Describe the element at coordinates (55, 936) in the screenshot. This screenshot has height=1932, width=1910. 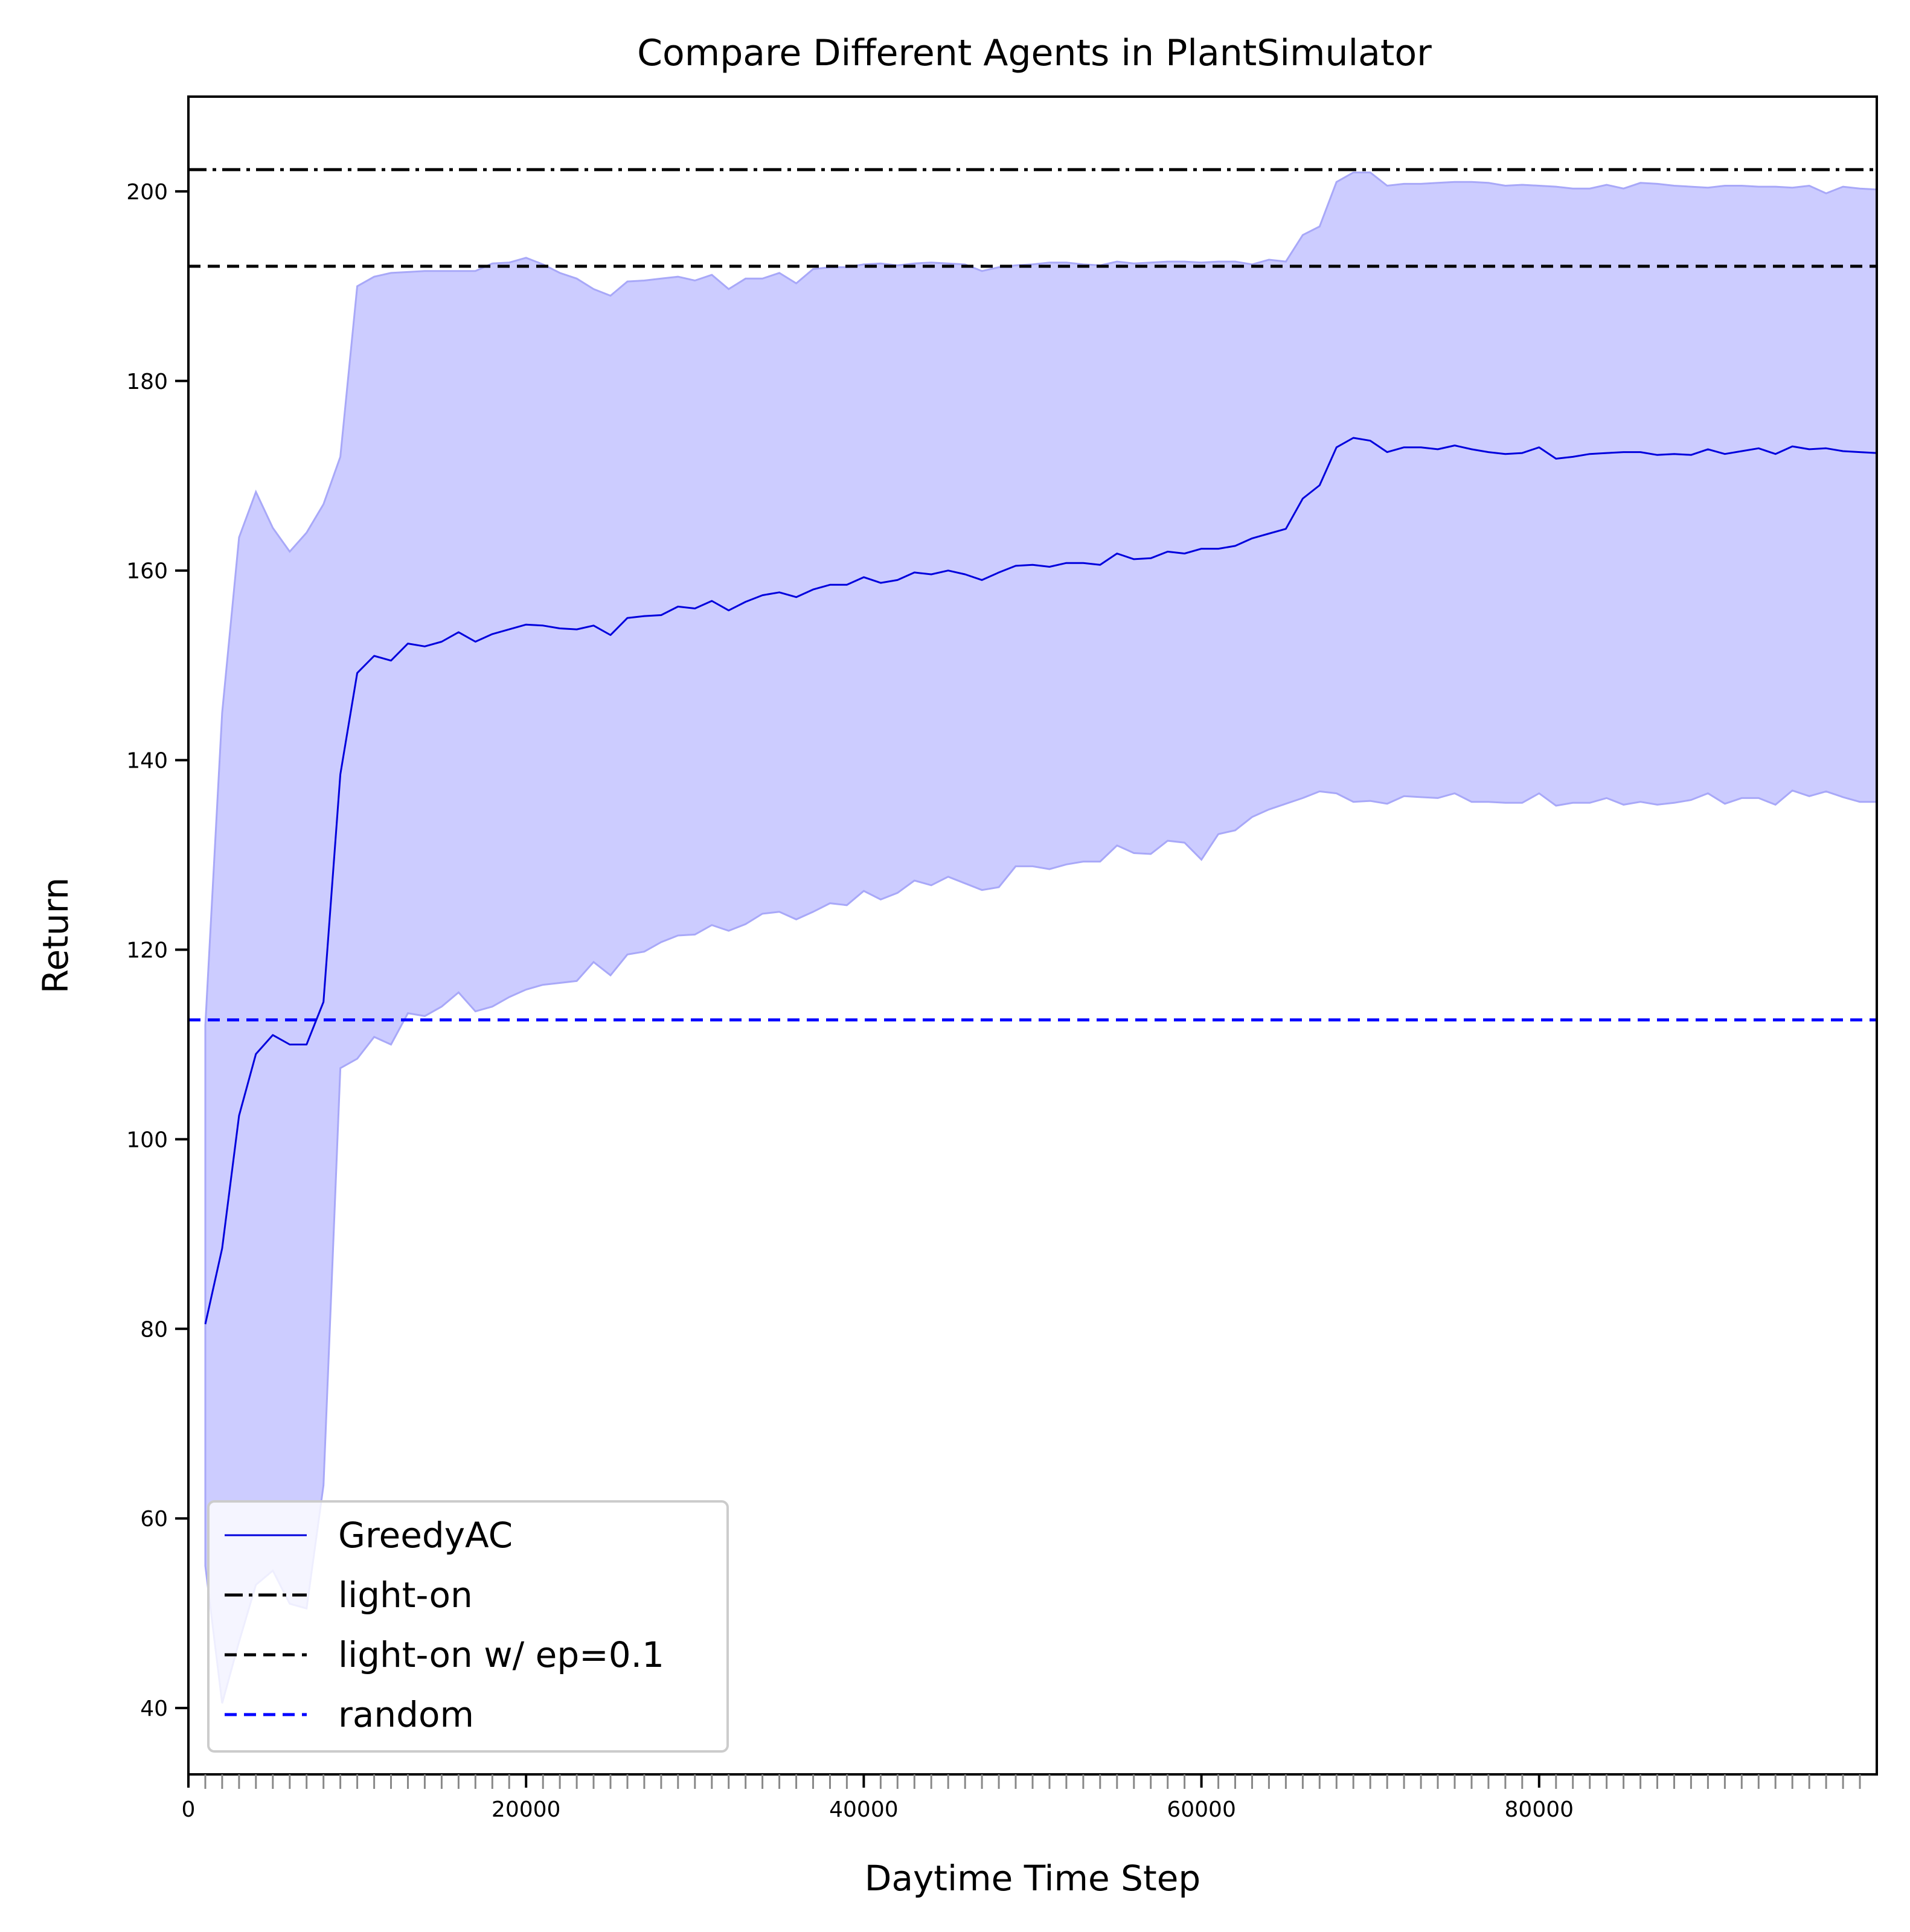
I see `y-axis-label: Return` at that location.